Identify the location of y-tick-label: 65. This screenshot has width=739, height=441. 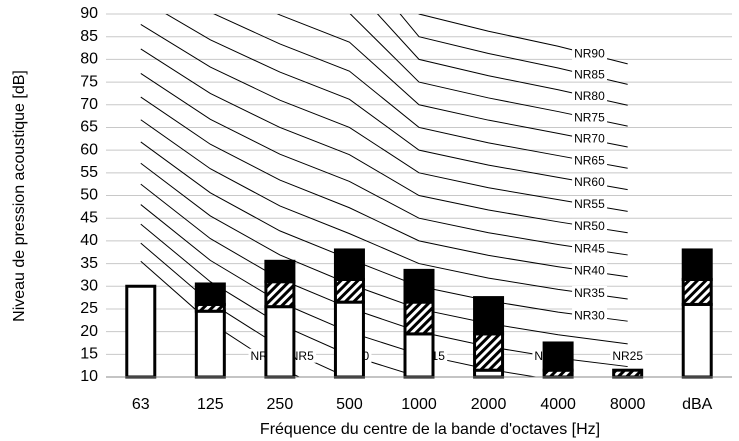
(89, 127).